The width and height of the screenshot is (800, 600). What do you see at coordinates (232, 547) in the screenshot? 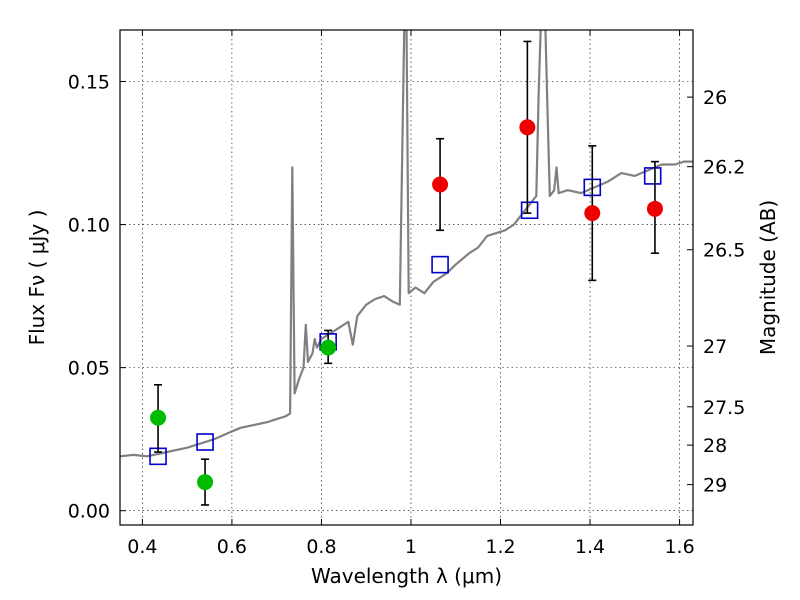
I see `x-tick-label: 0.6` at bounding box center [232, 547].